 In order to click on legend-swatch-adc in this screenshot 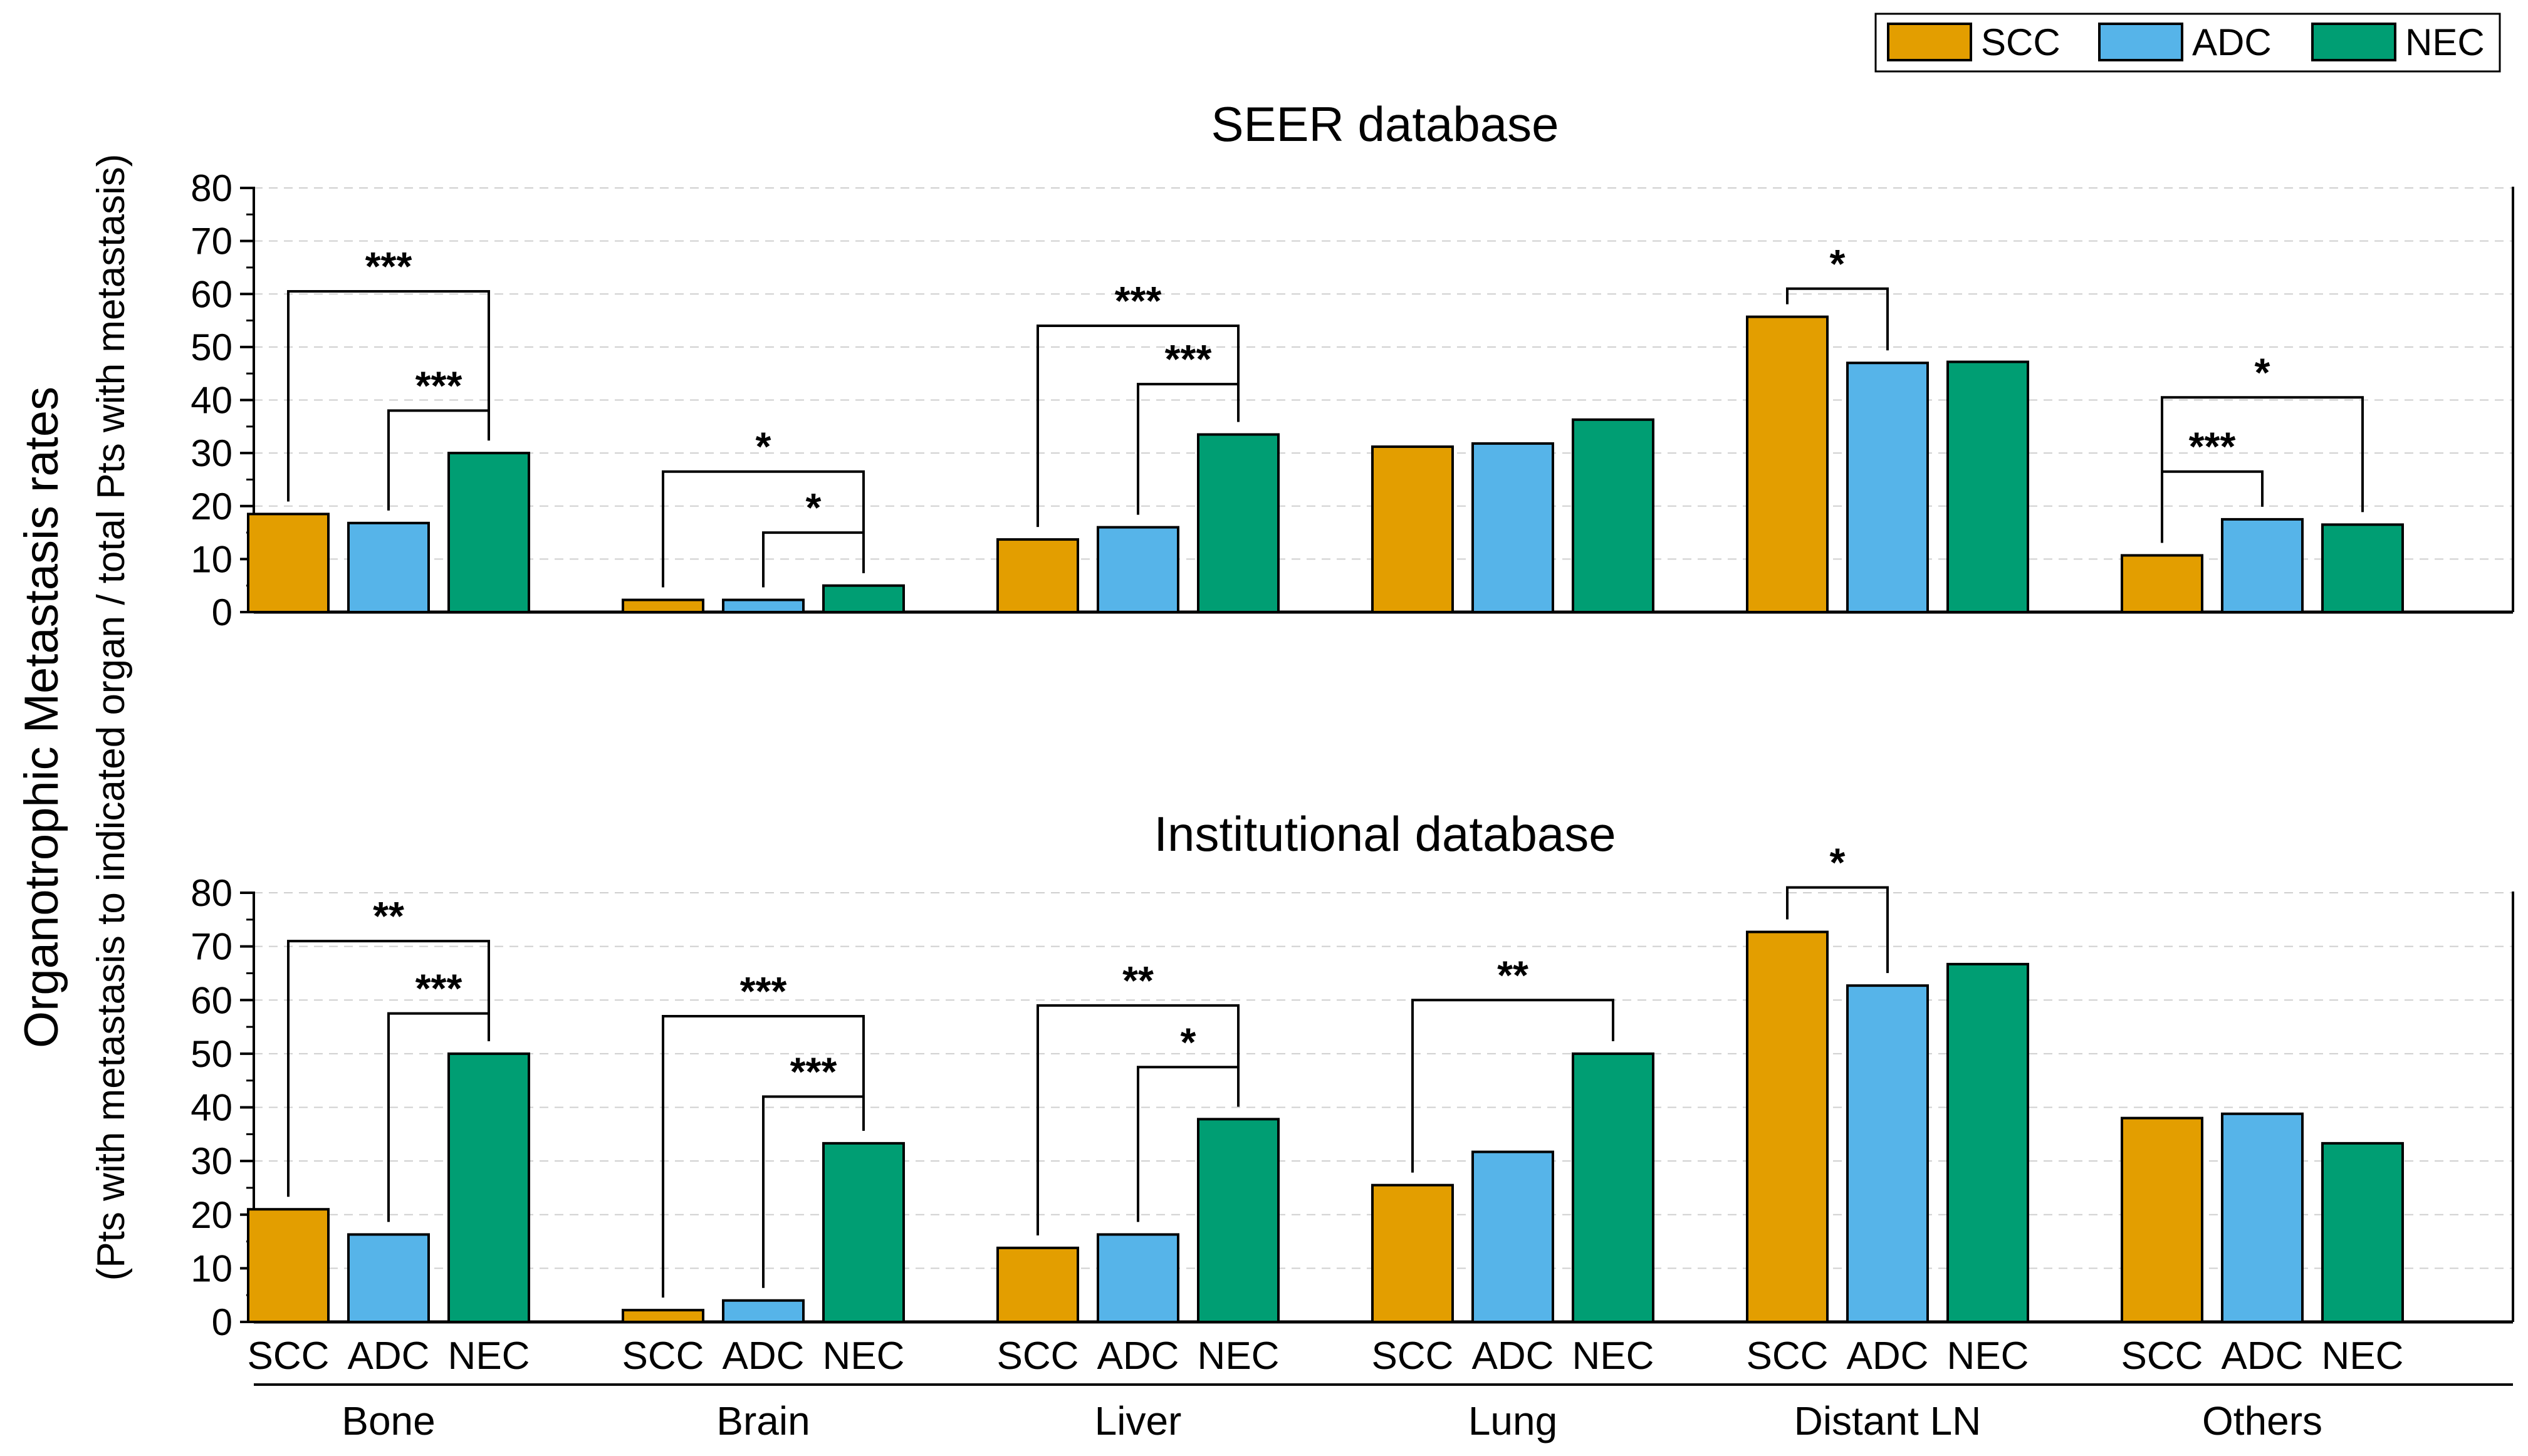, I will do `click(2140, 42)`.